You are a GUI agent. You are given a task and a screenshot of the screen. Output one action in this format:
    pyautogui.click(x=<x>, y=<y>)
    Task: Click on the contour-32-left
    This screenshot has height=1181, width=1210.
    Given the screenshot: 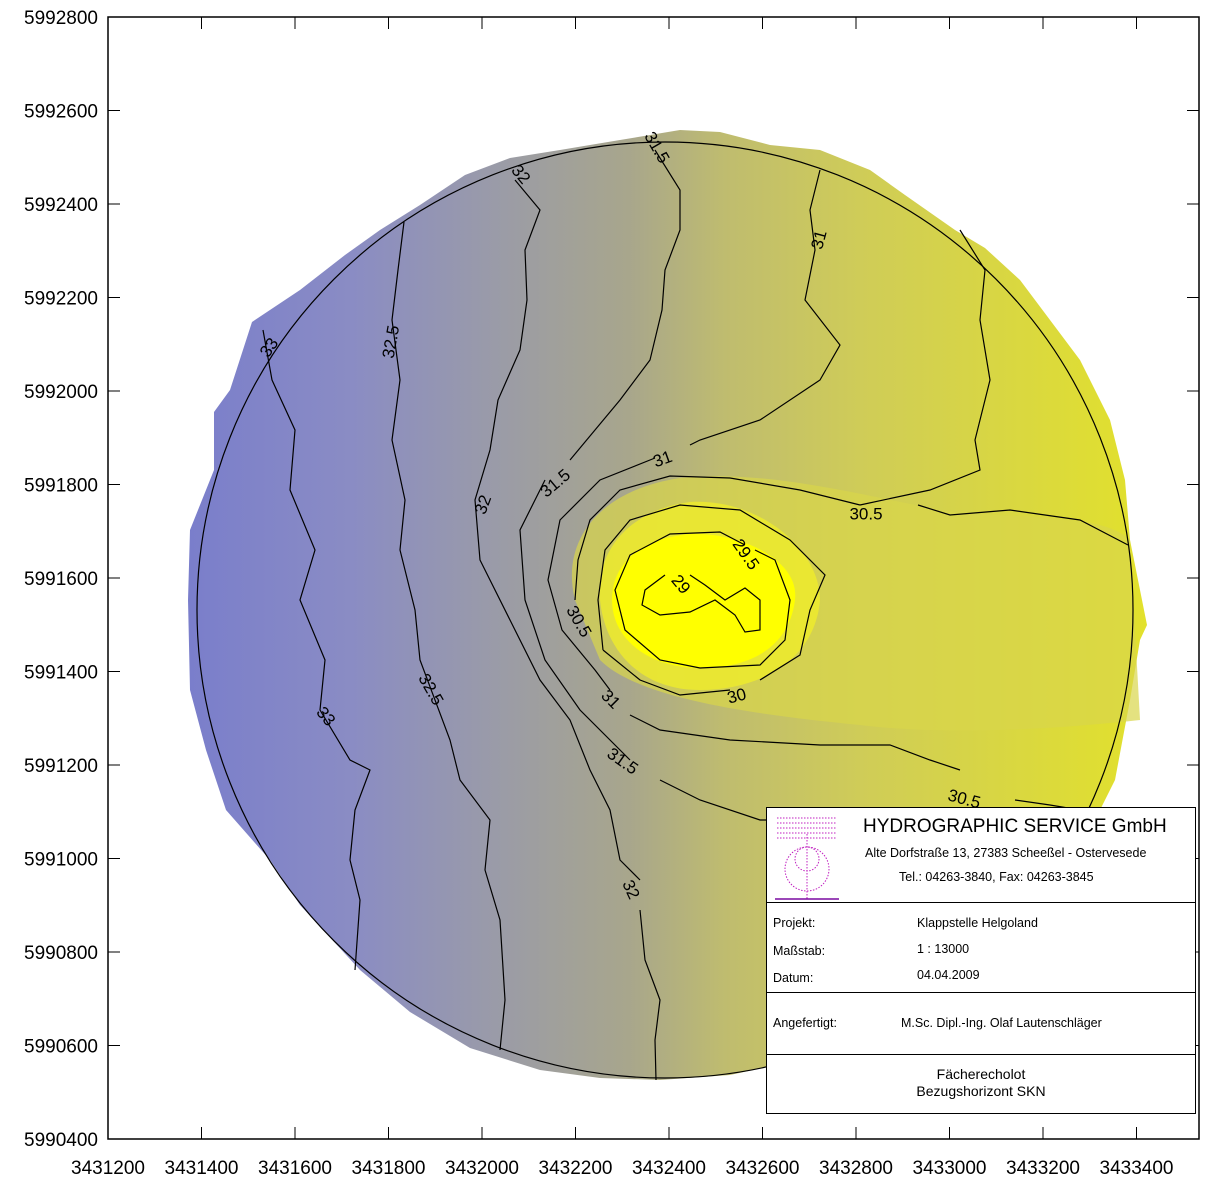 What is the action you would take?
    pyautogui.click(x=557, y=530)
    